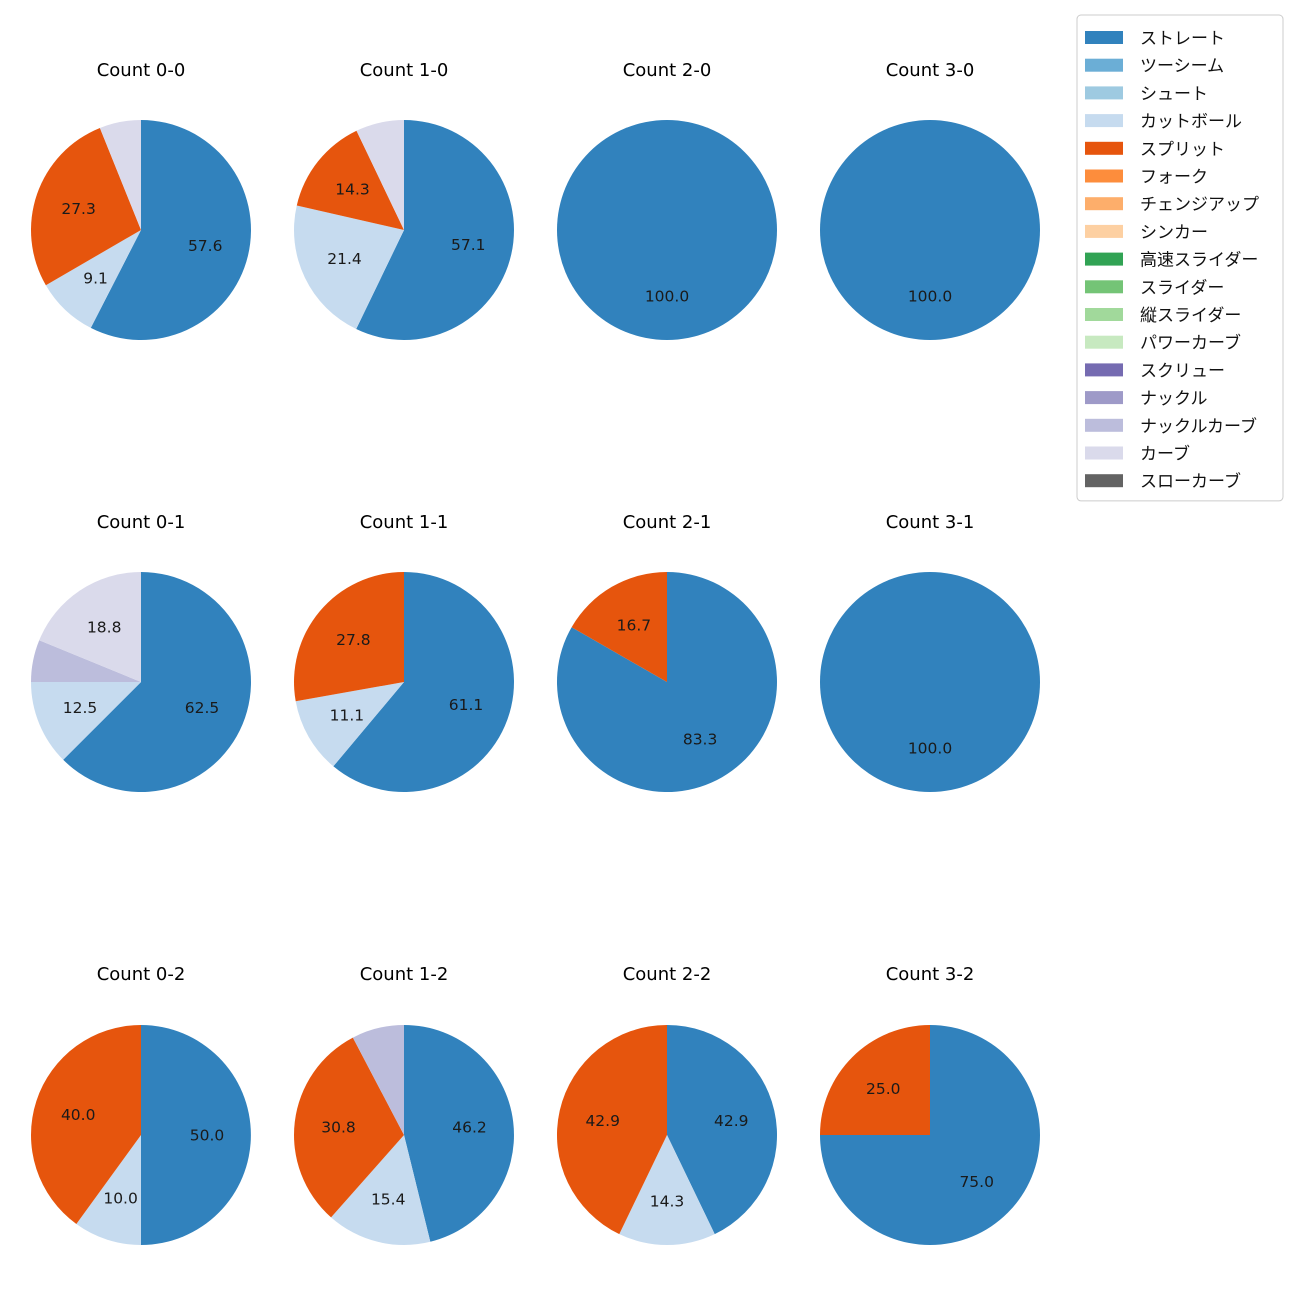 The image size is (1300, 1300). Describe the element at coordinates (404, 70) in the screenshot. I see `pie-title: Count 1-0` at that location.